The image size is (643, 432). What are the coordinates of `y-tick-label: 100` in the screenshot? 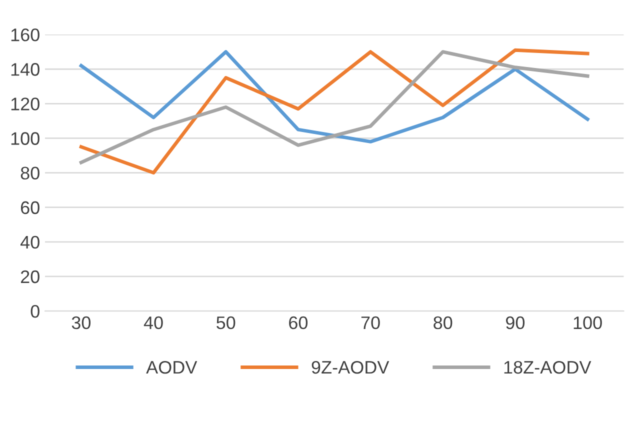 It's located at (25, 138).